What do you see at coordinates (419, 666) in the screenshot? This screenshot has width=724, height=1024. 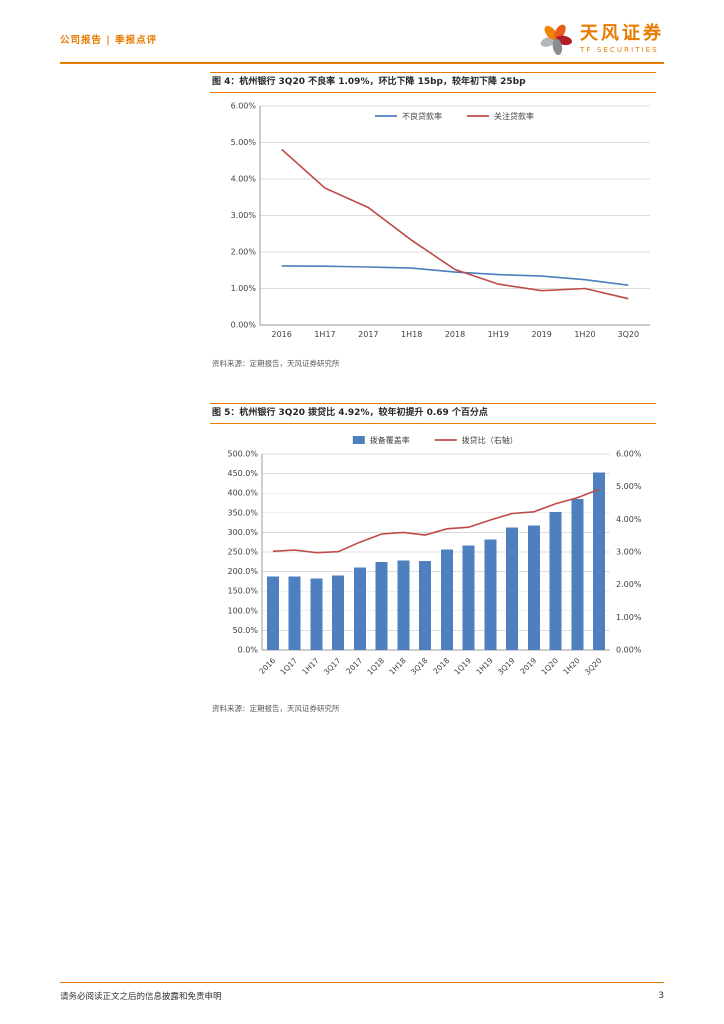 I see `svg-text: 3Q18` at bounding box center [419, 666].